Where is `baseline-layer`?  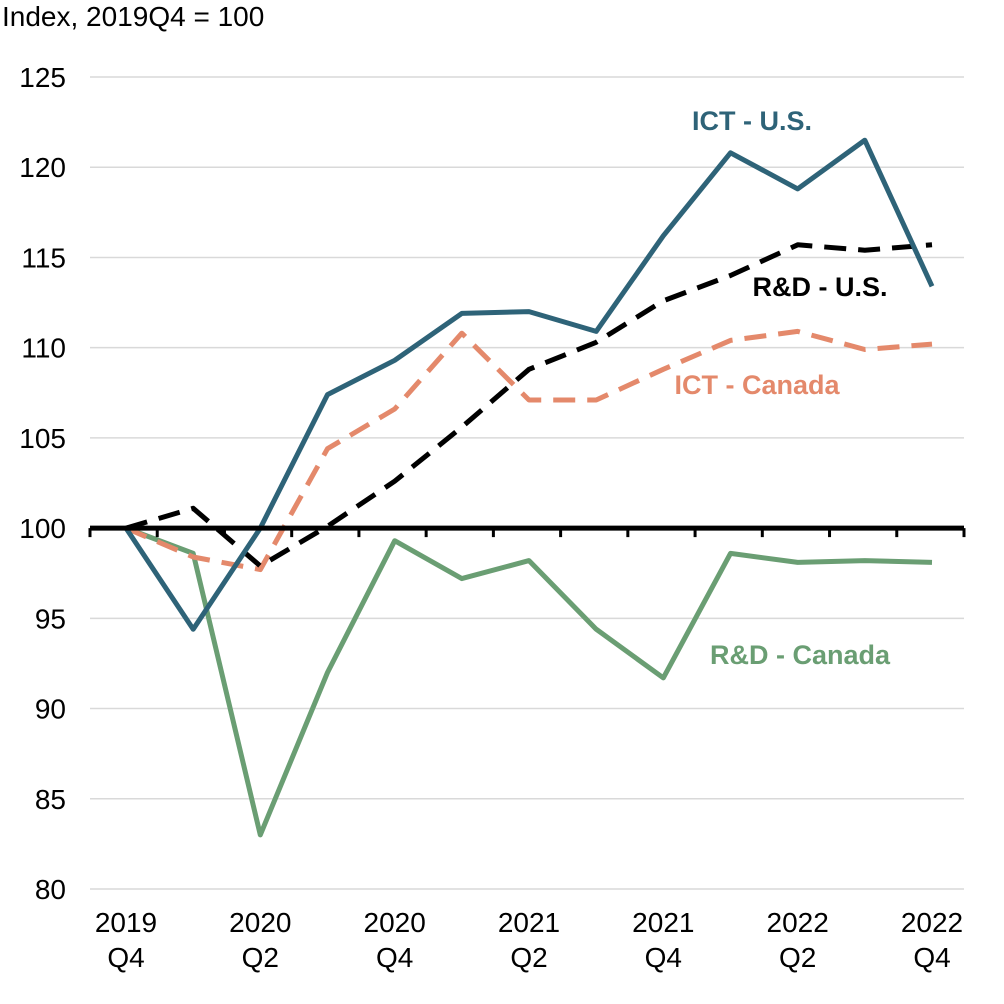 baseline-layer is located at coordinates (527, 531).